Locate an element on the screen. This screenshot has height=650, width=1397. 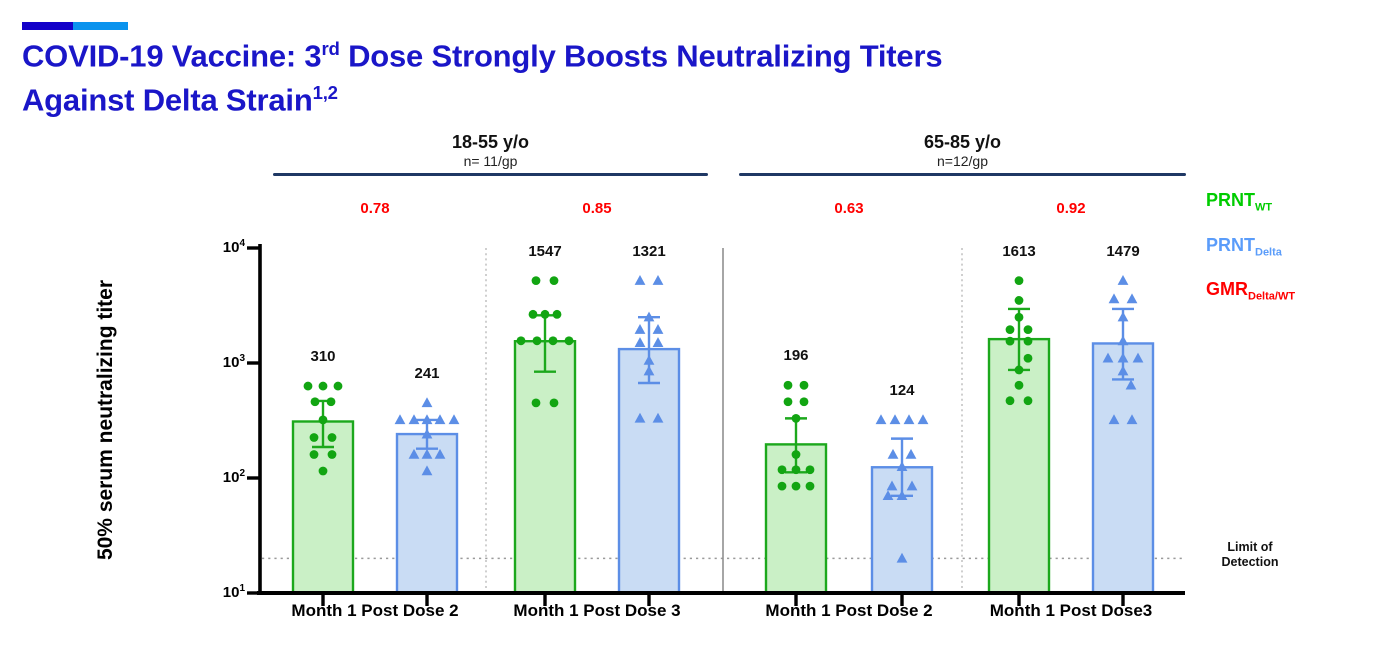
bar-value-label: 1479 is located at coordinates (1123, 251).